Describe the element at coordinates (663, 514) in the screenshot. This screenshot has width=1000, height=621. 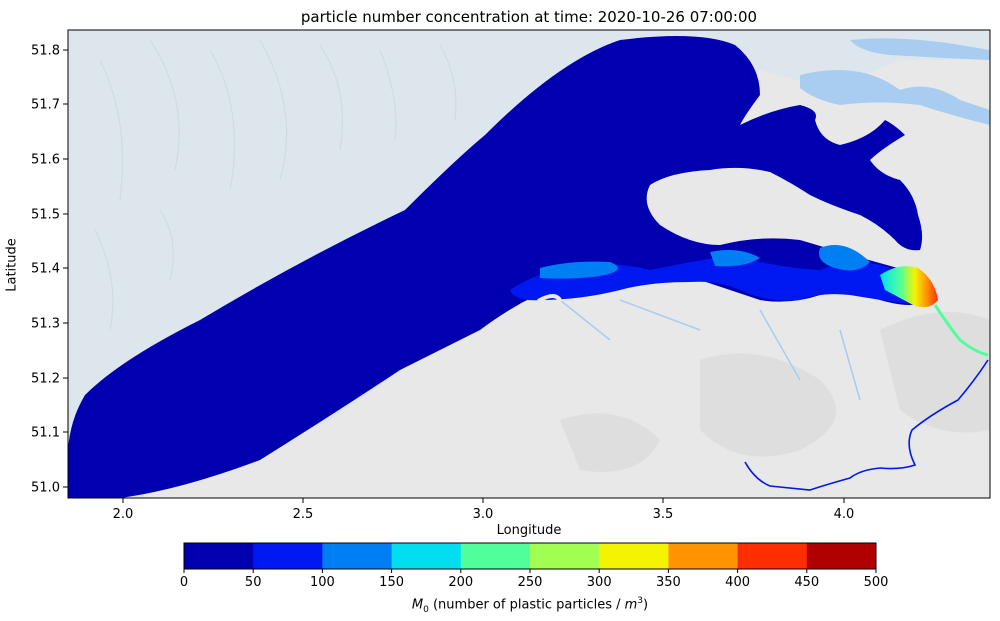
I see `x-tick-label: 3.5` at that location.